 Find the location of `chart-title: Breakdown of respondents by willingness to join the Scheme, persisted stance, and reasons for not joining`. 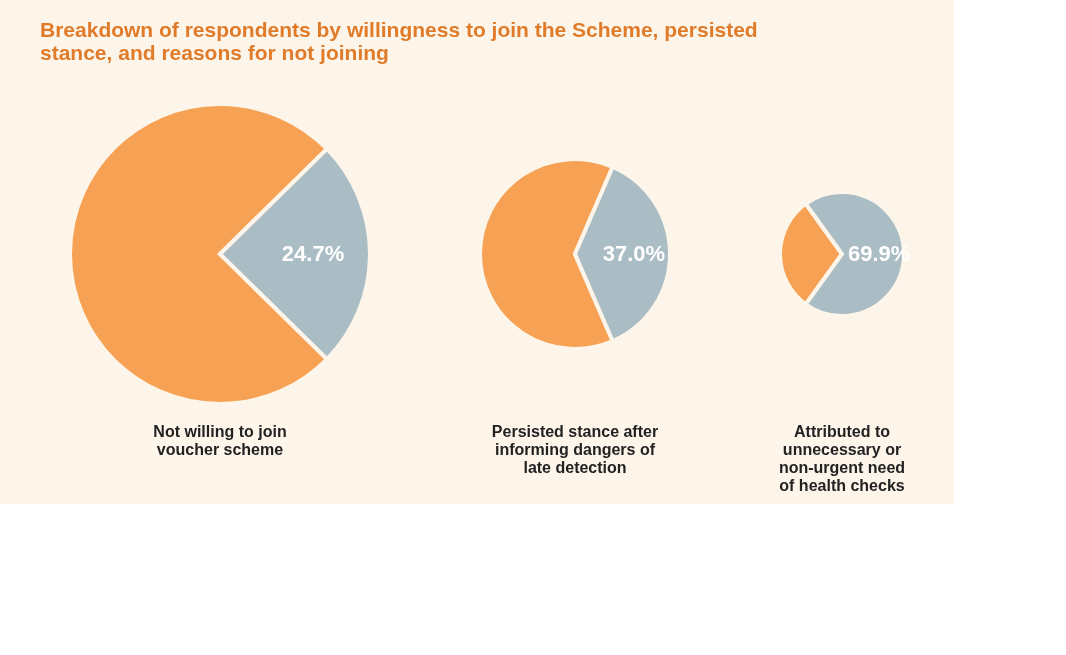

chart-title: Breakdown of respondents by willingness to join the Scheme, persisted stance, and reasons for not joining is located at coordinates (399, 41).